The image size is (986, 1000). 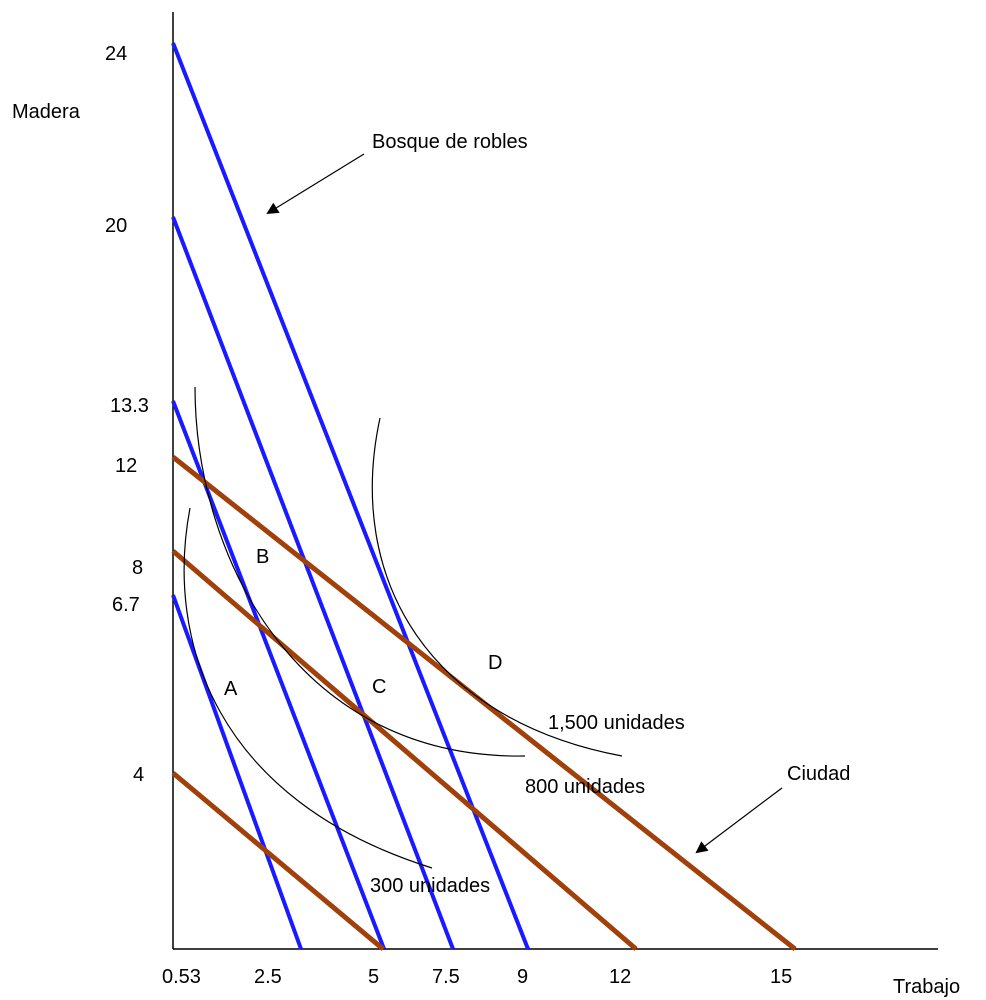 I want to click on y-tick-label: 4, so click(x=138, y=775).